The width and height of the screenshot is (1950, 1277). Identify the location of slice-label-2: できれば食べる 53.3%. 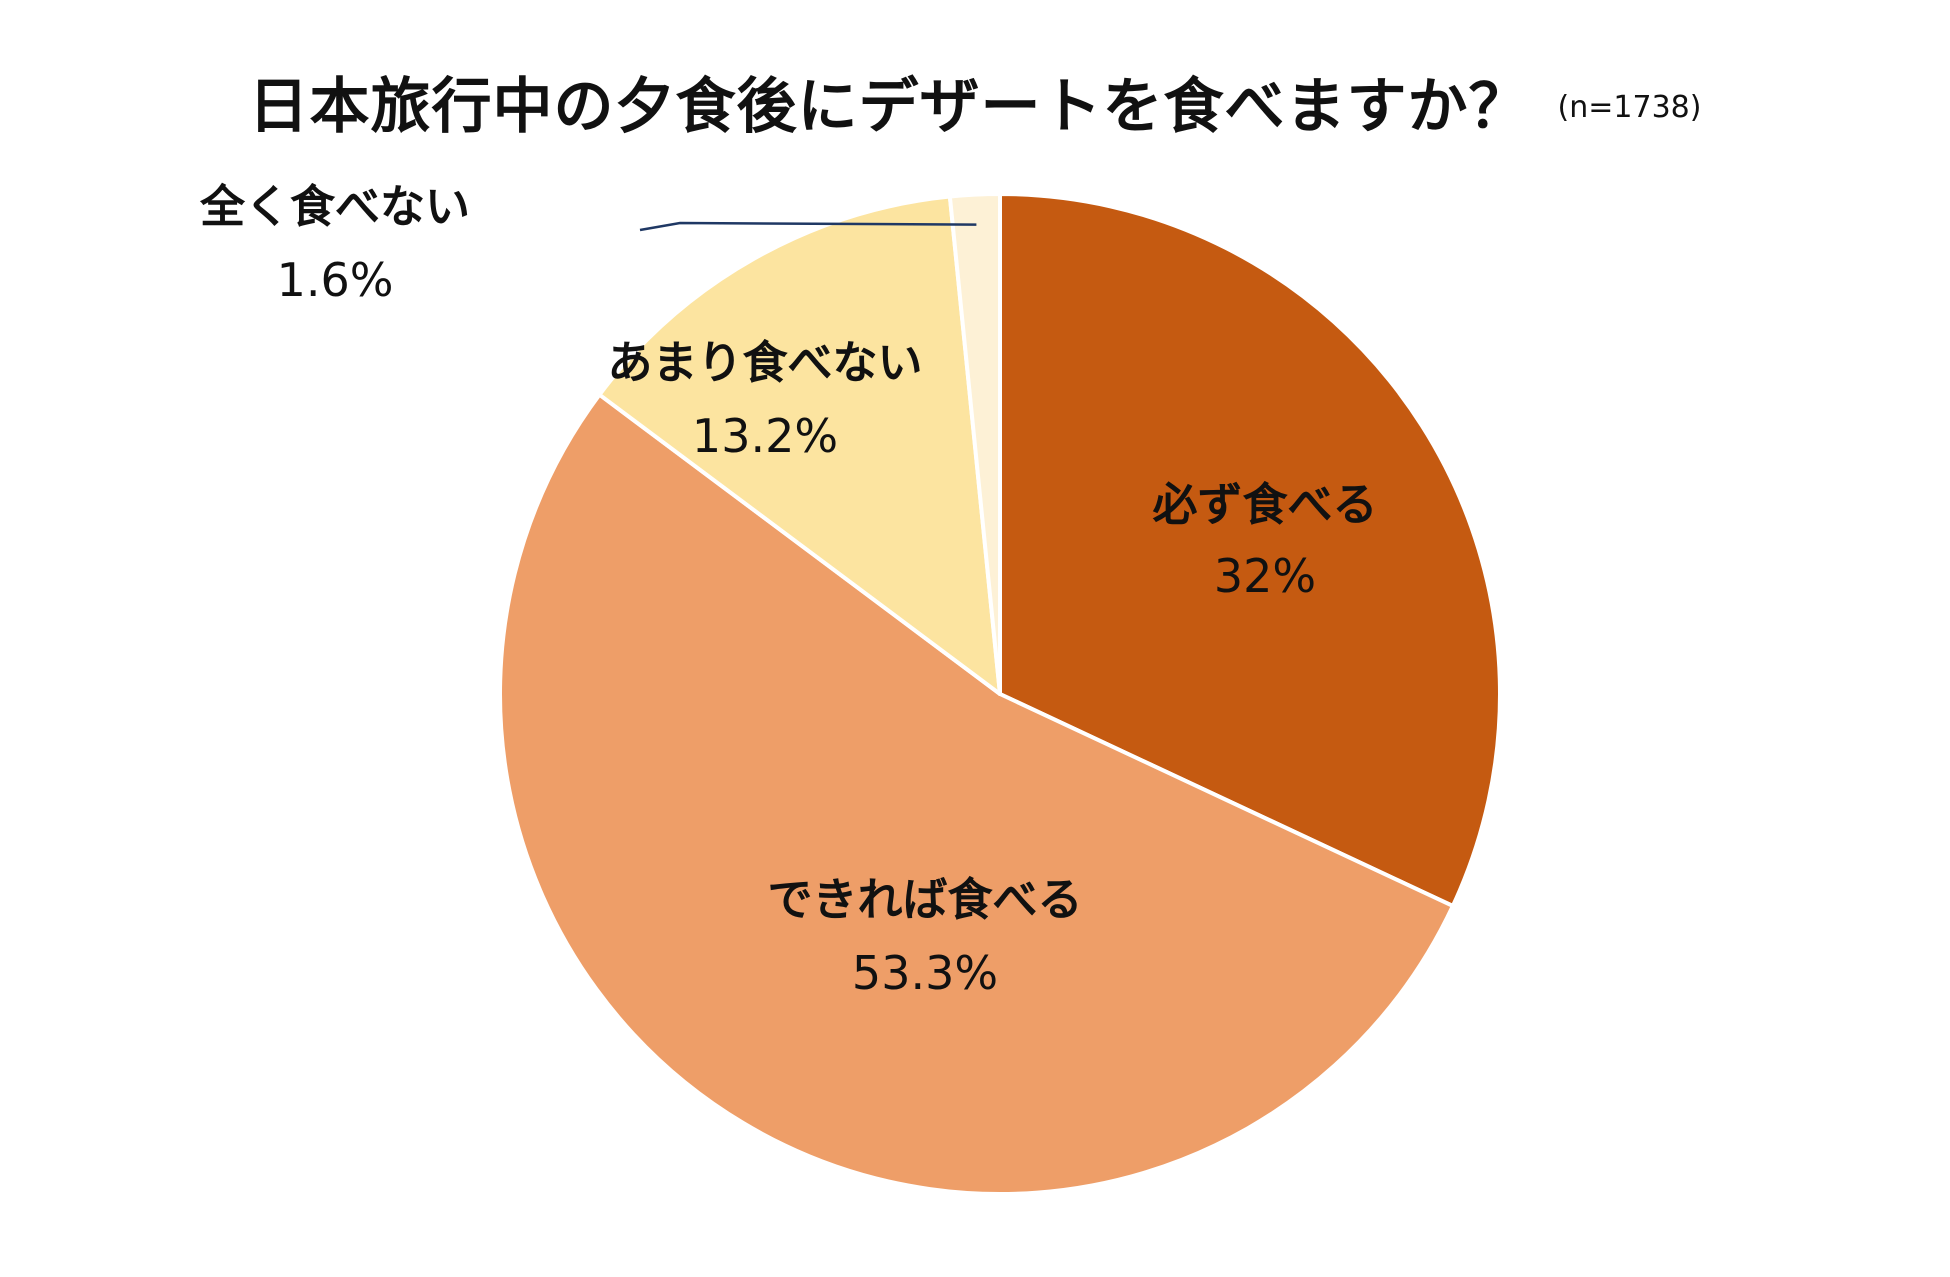
(924, 936).